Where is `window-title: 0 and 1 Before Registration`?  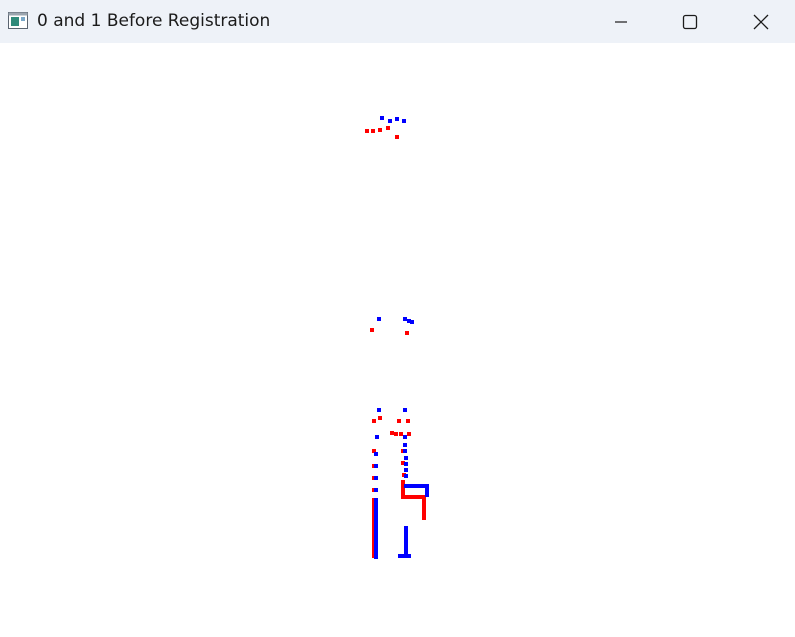 window-title: 0 and 1 Before Registration is located at coordinates (154, 21).